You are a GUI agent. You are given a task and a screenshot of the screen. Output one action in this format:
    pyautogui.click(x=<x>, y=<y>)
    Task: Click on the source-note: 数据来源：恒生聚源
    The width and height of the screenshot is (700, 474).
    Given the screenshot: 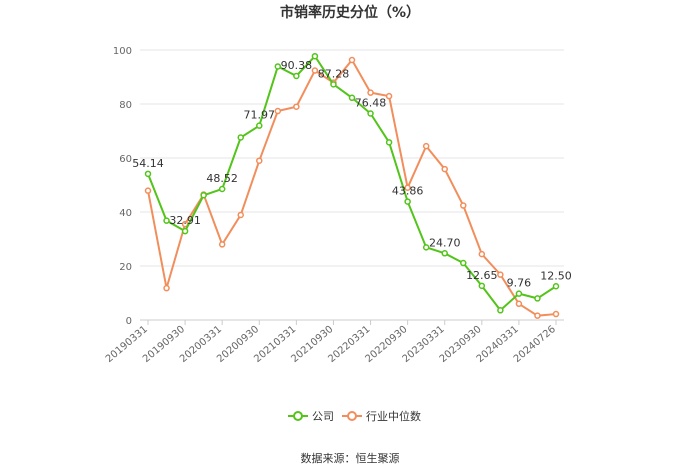 What is the action you would take?
    pyautogui.click(x=350, y=458)
    